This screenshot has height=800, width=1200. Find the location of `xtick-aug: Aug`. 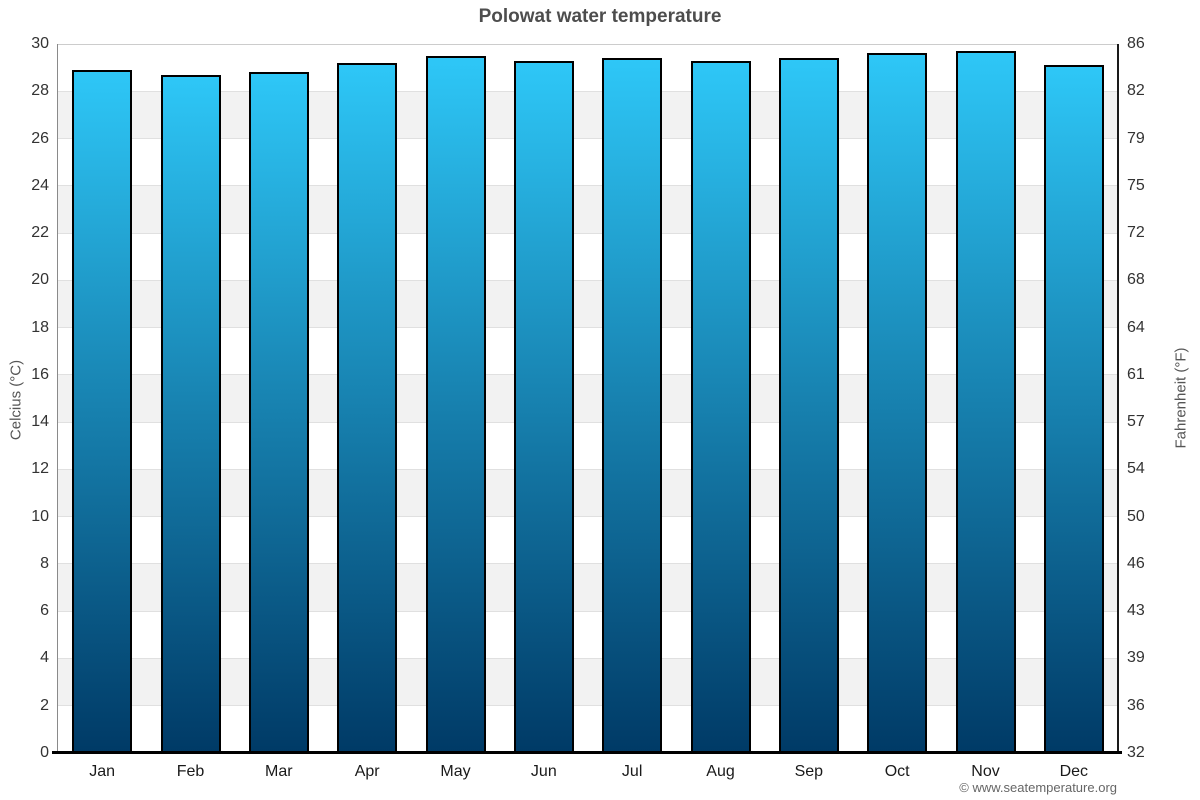

xtick-aug: Aug is located at coordinates (720, 771).